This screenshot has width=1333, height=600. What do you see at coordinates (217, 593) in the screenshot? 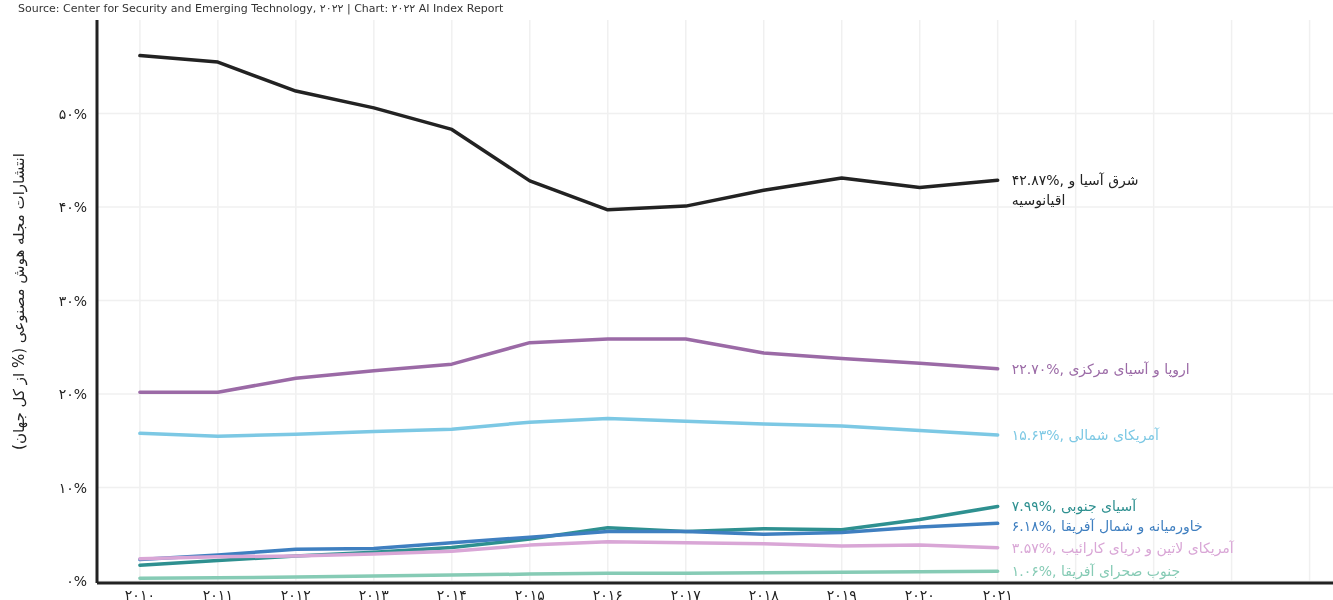
I see `x-tick-label: ۲۰۱۱` at bounding box center [217, 593].